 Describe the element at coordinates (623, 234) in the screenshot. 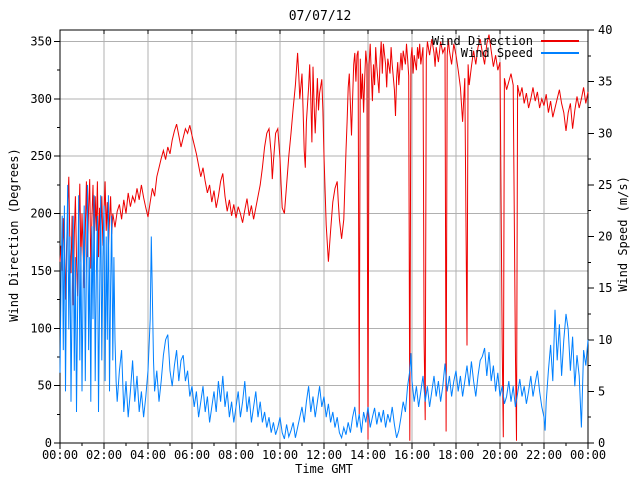

I see `right-axis-label: Wind Speed (m/s)` at that location.